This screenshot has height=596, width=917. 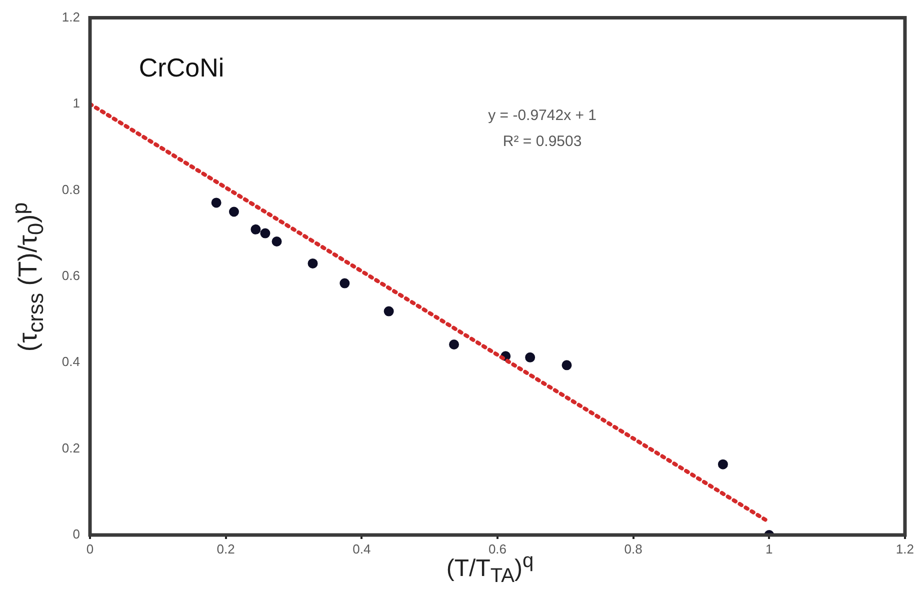 I want to click on x-tick-label: 1, so click(x=769, y=548).